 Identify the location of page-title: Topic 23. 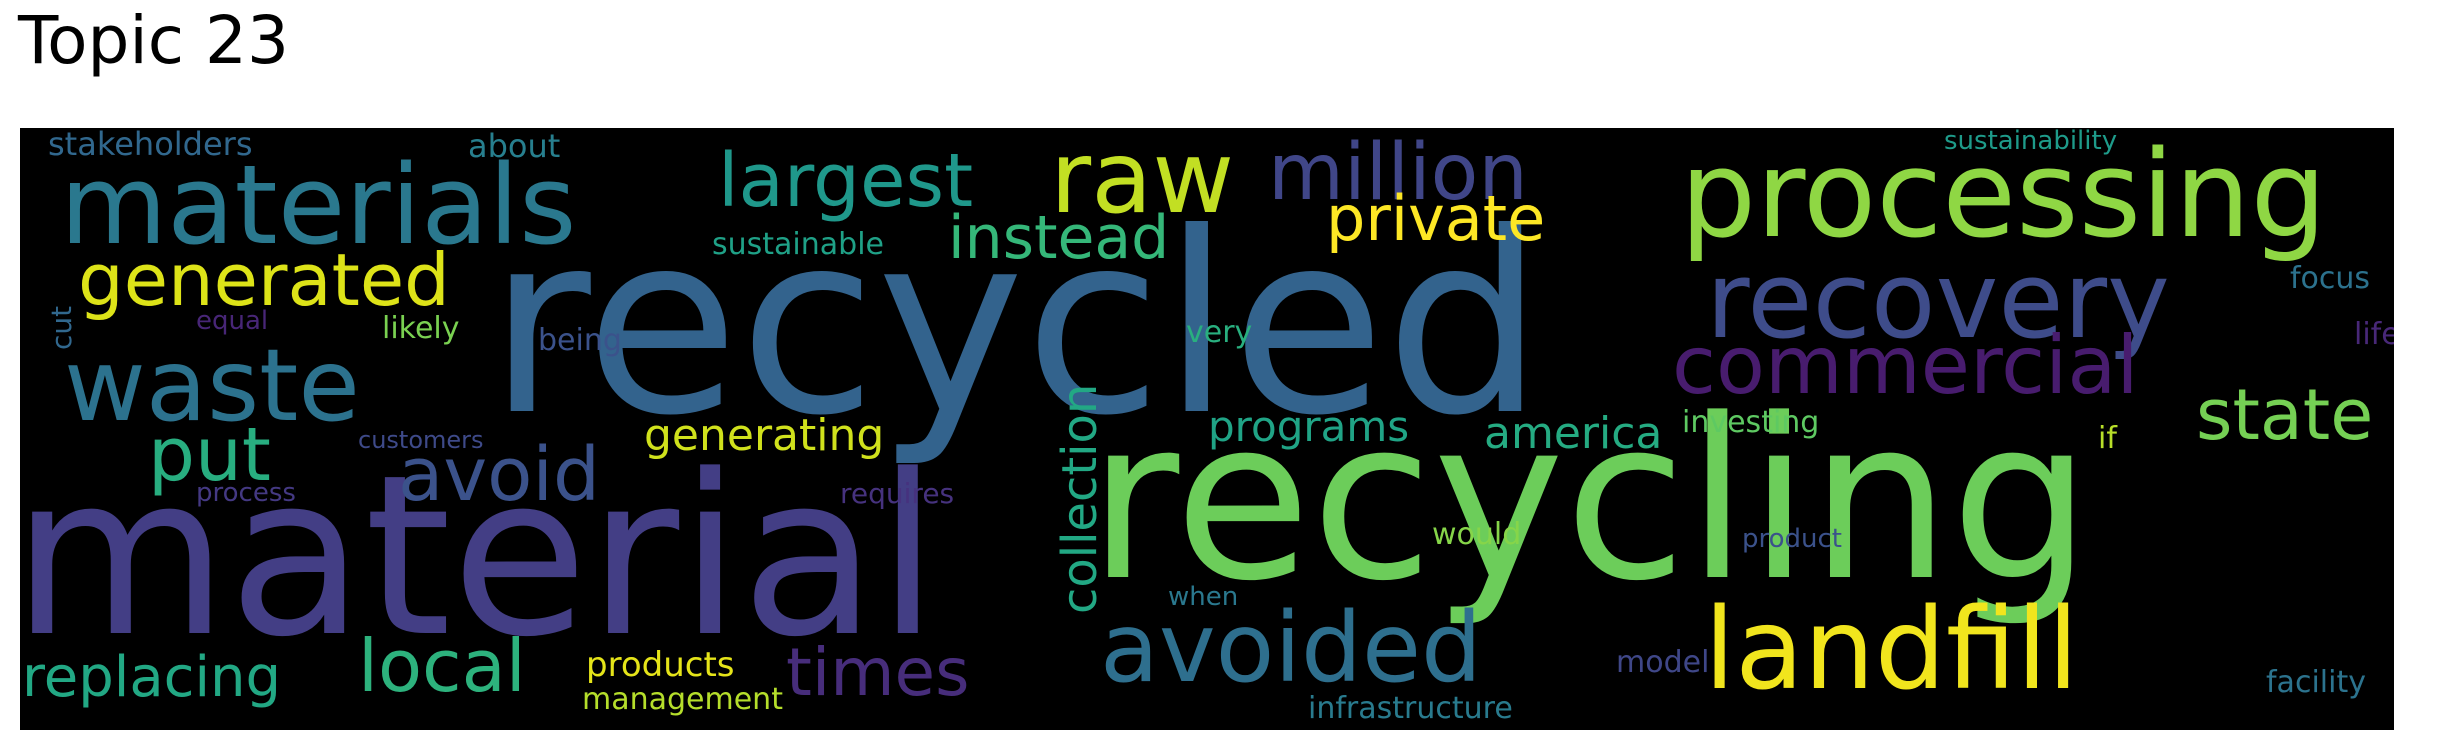
(153, 40).